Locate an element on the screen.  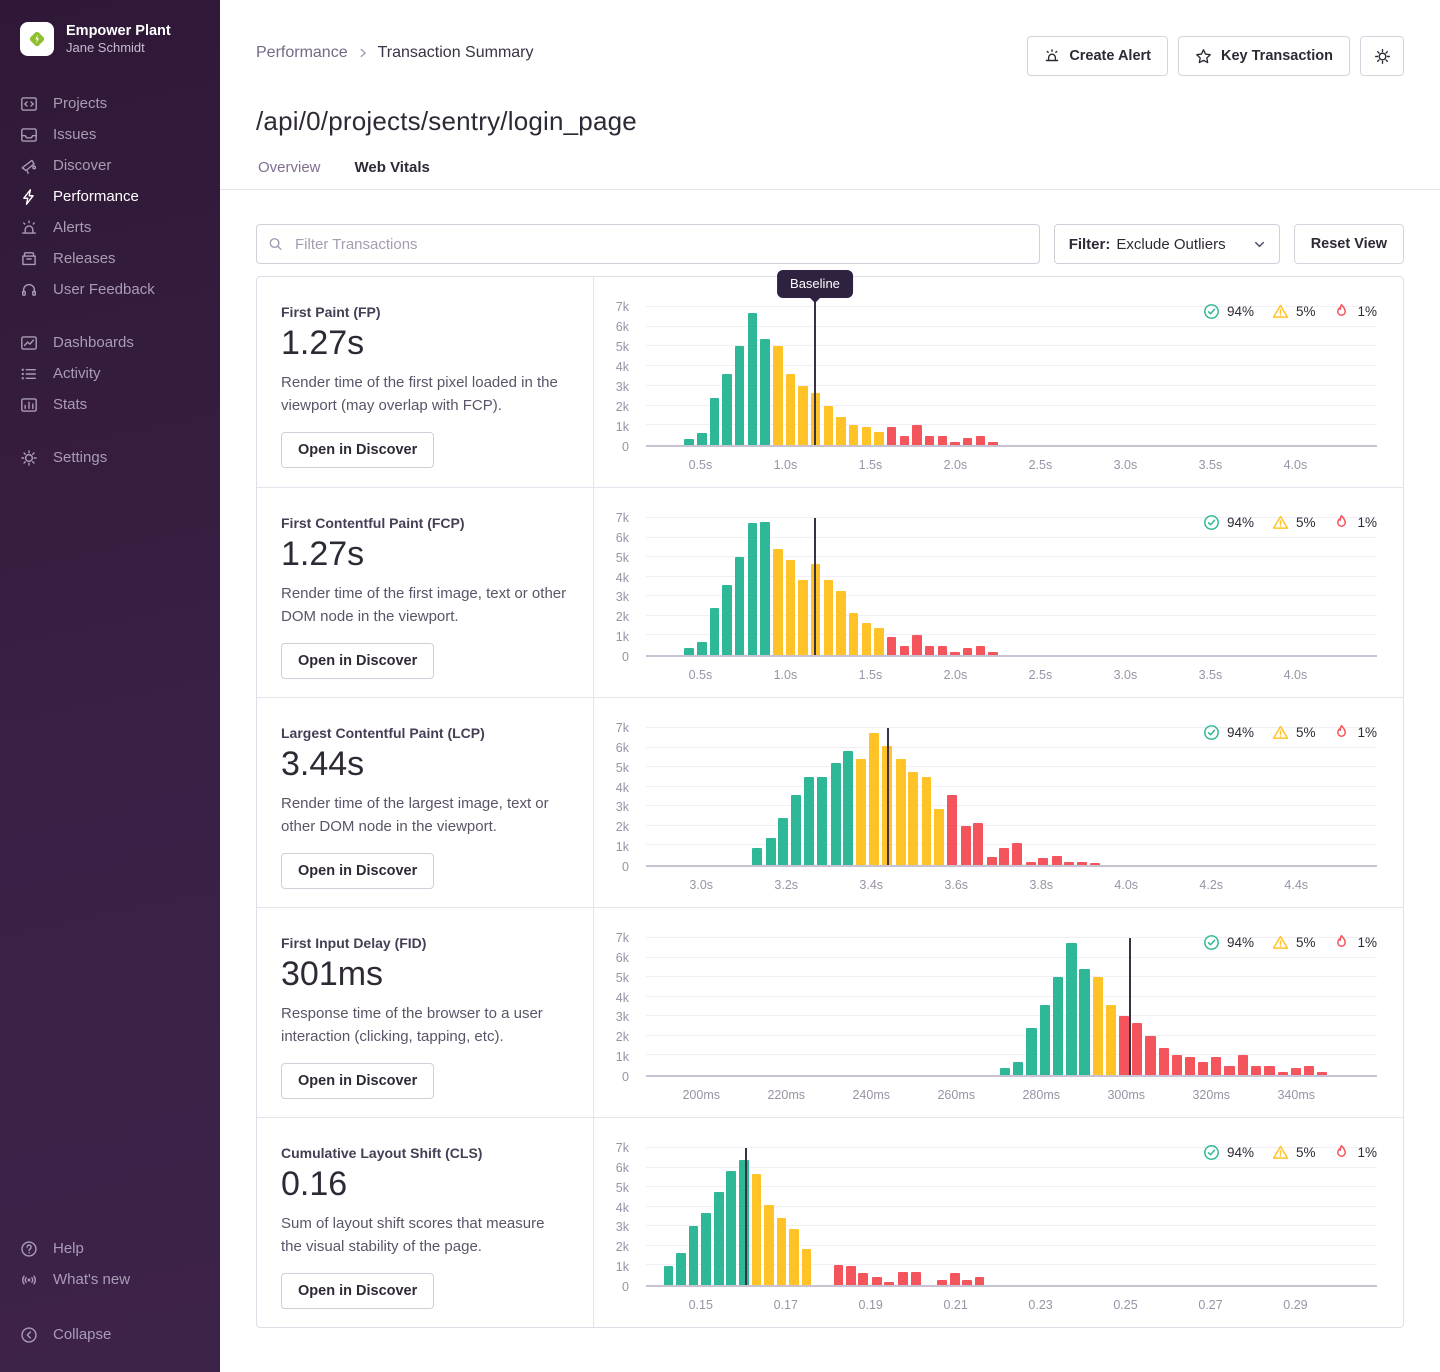
sidebar-item-projects: Projects is located at coordinates (110, 103).